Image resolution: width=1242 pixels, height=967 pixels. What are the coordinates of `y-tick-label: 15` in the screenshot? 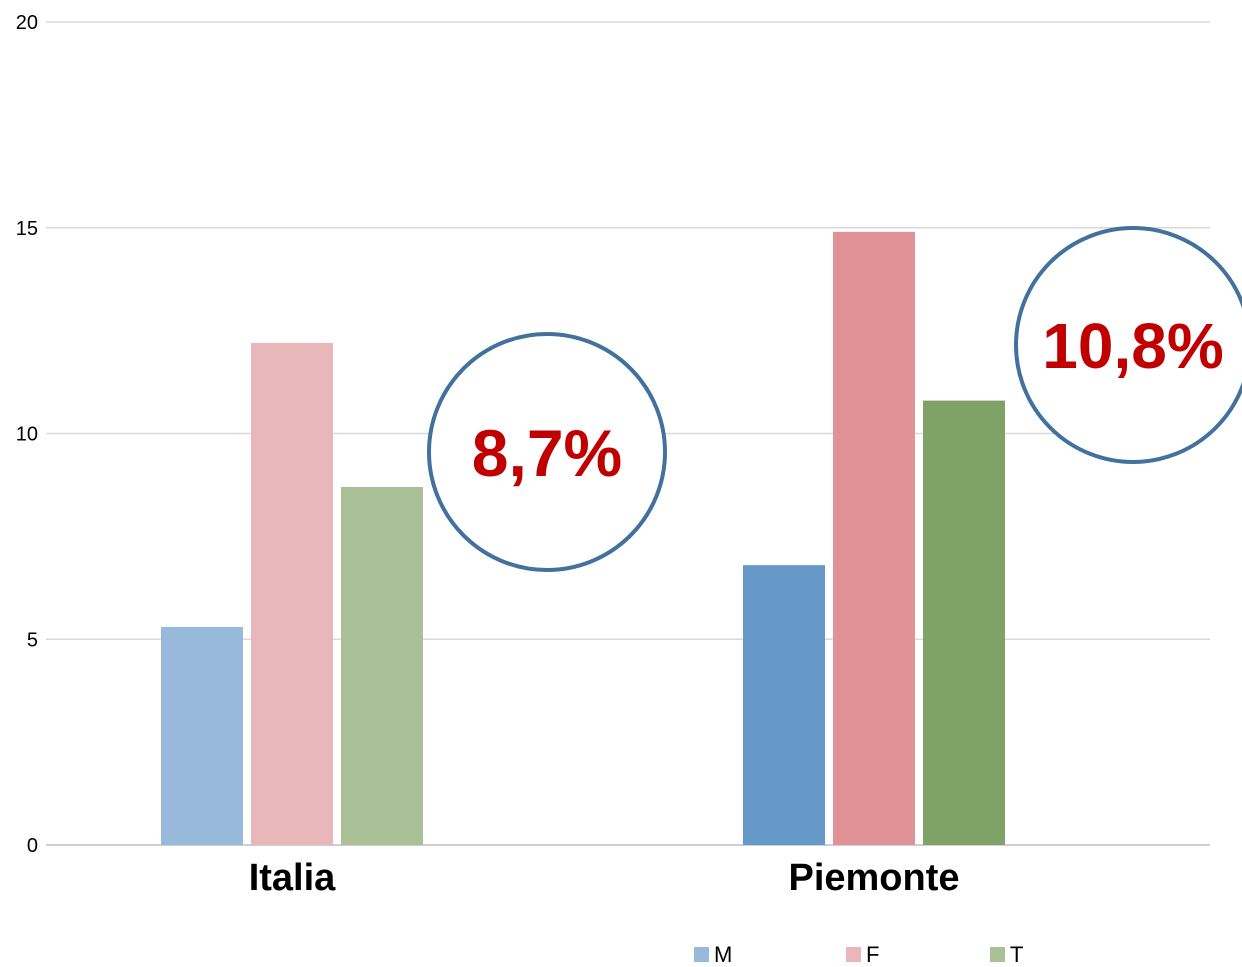 It's located at (27, 229).